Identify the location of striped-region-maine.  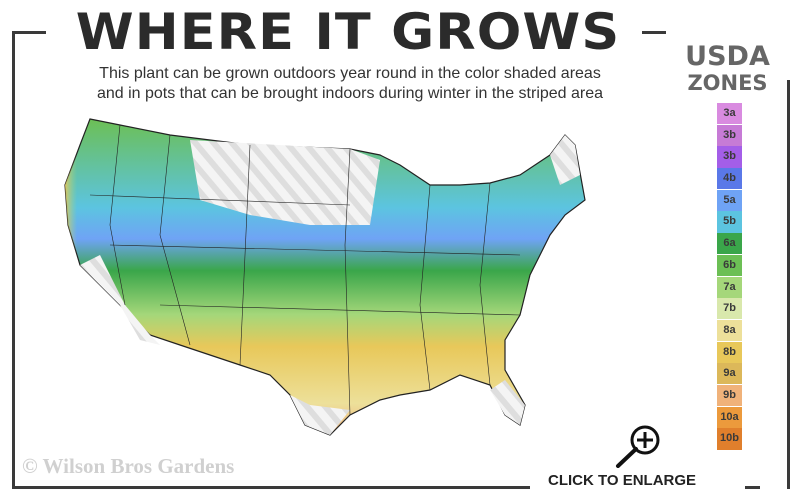
(565, 160).